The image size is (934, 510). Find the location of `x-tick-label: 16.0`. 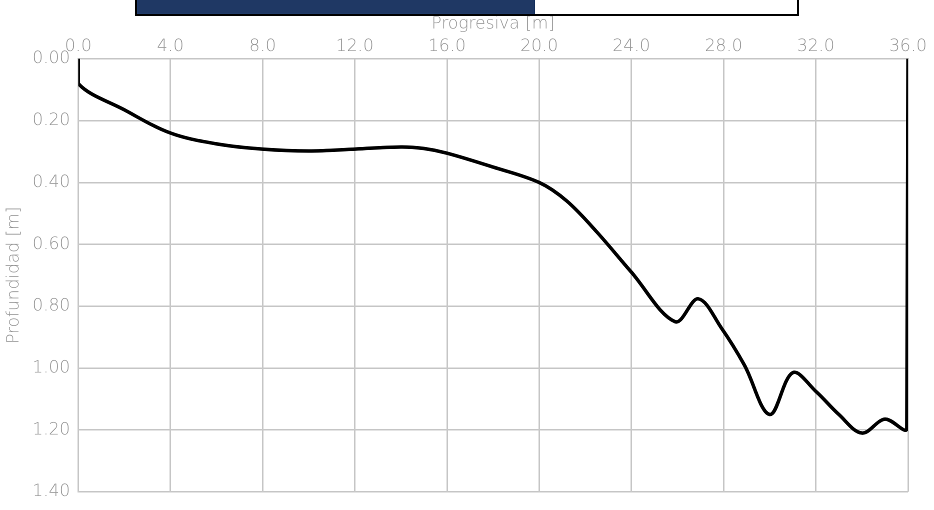

x-tick-label: 16.0 is located at coordinates (447, 46).